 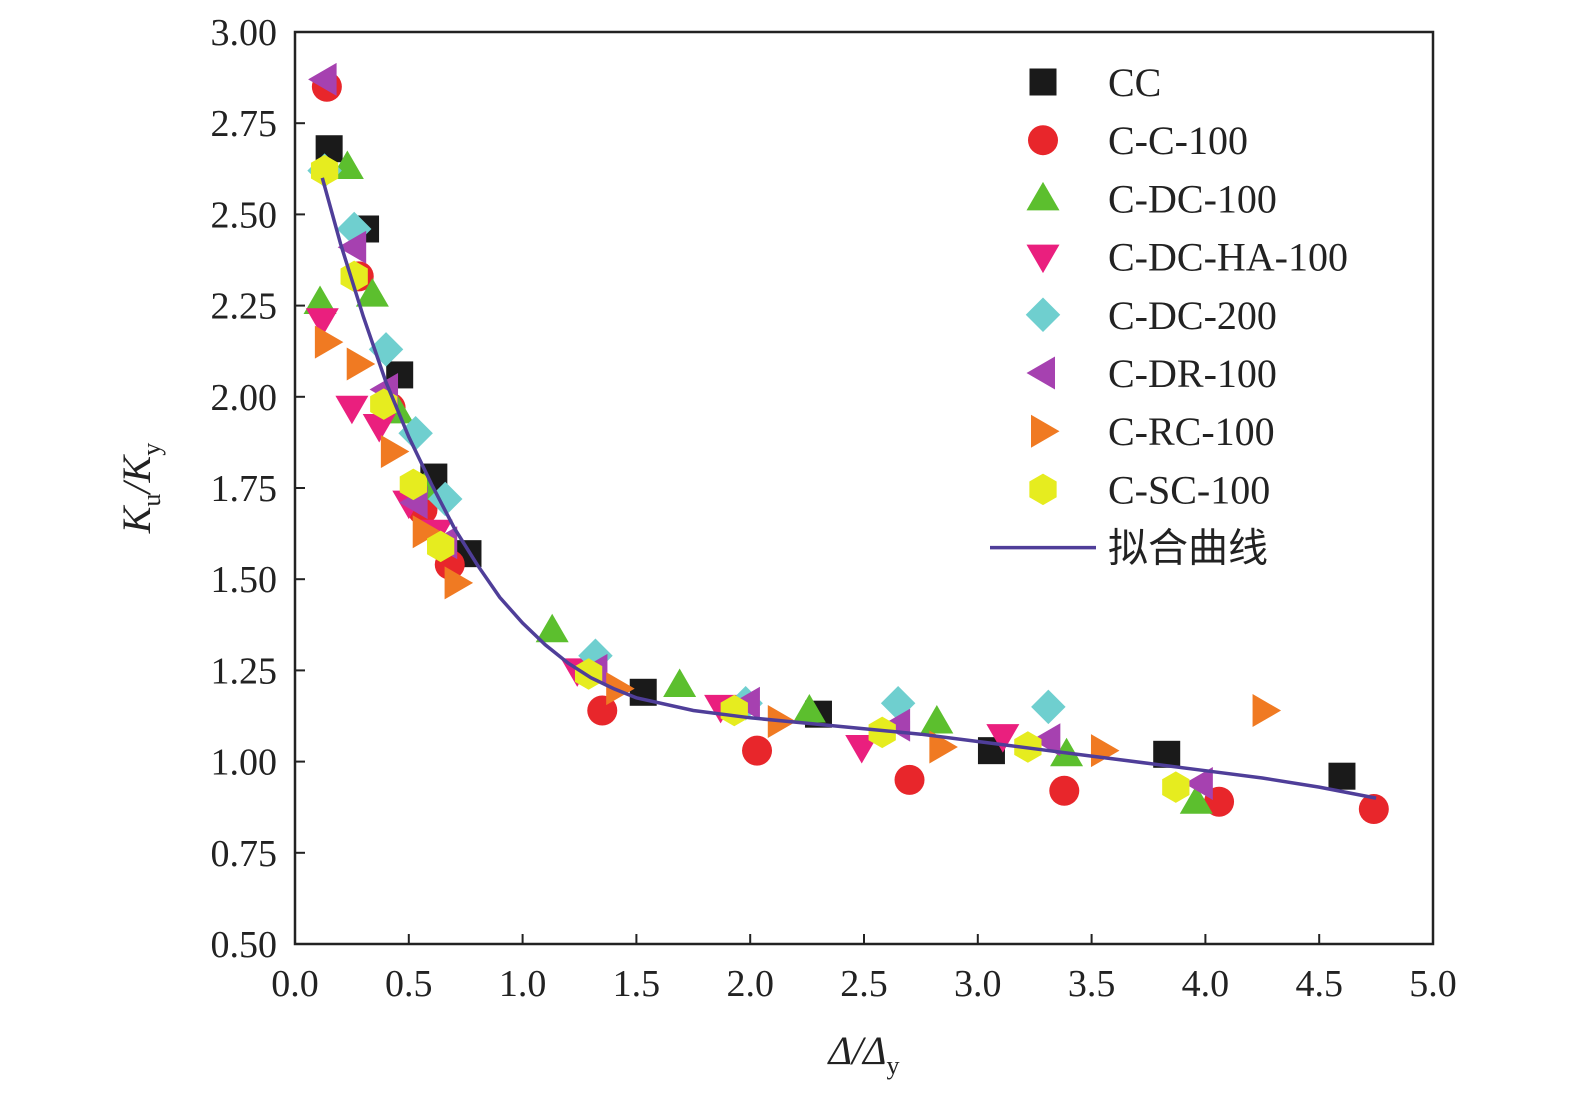 I want to click on legend-item: C-DC-HA-100, so click(x=1187, y=257).